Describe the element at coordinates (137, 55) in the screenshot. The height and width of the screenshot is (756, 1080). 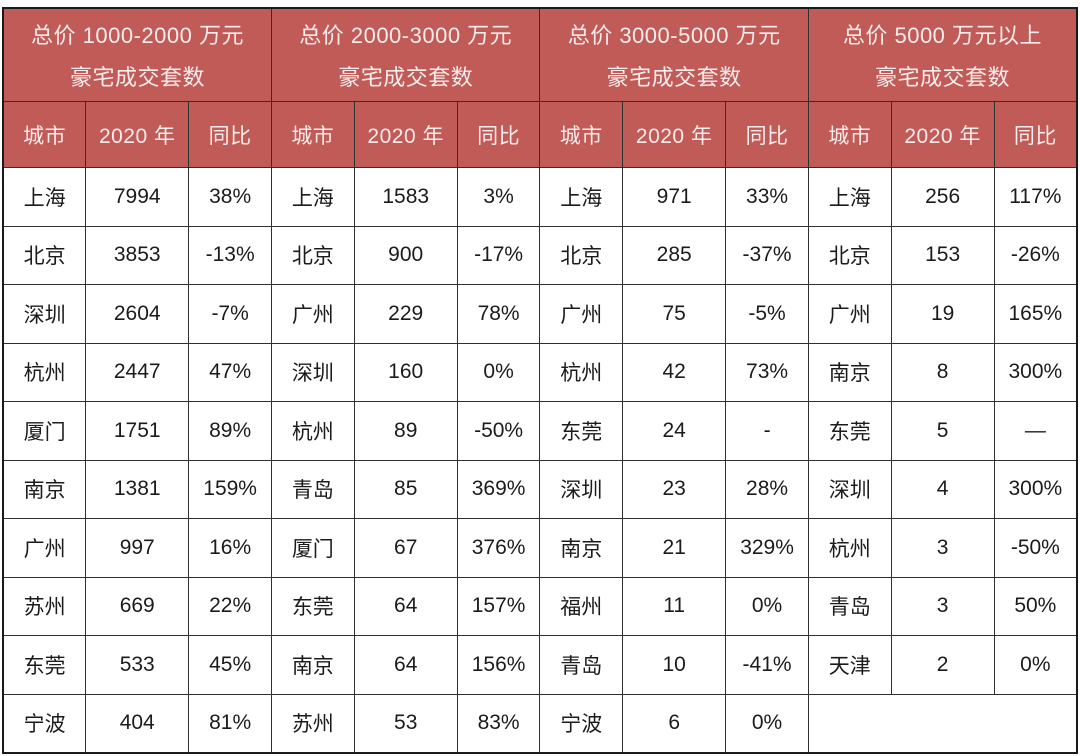
I see `group-header-inner: 总价 1000-2000 万元 豪宅成交套数` at that location.